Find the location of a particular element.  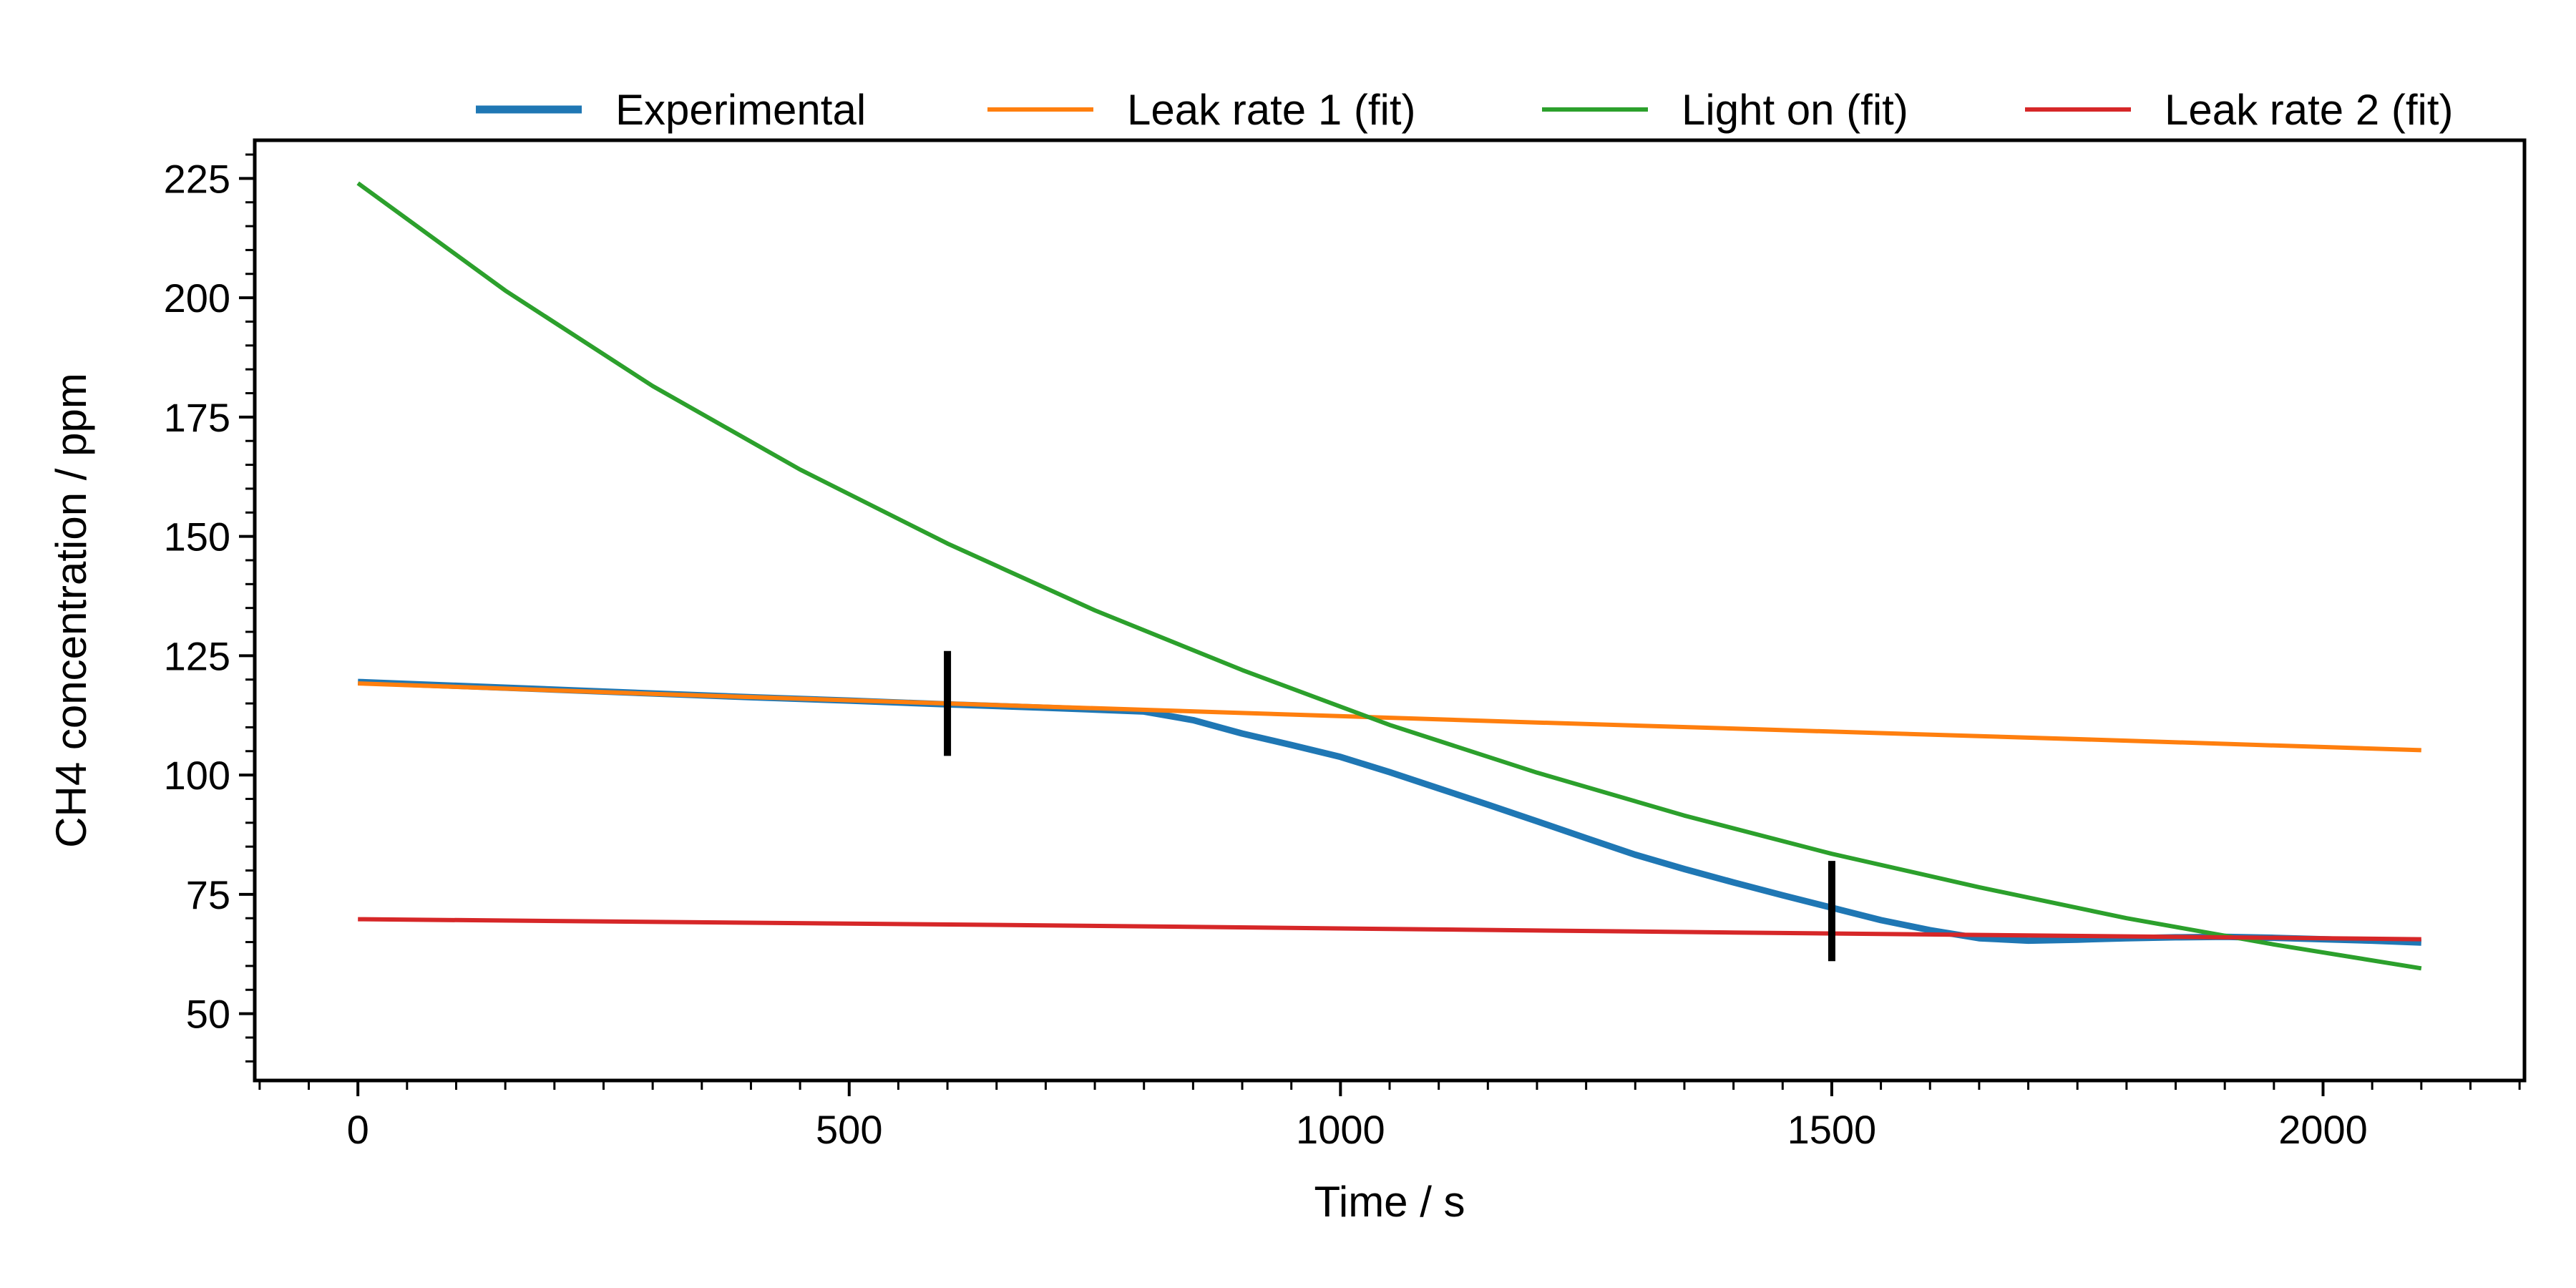

y-tick-label: 150 is located at coordinates (197, 537).